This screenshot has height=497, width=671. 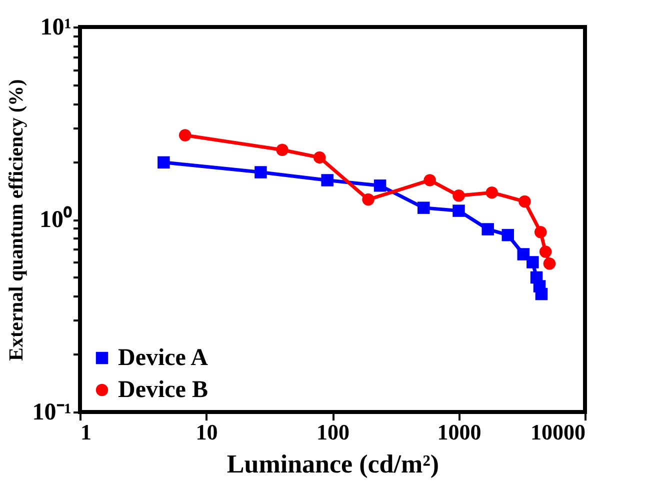 What do you see at coordinates (52, 413) in the screenshot?
I see `y-tick-label: 10⁻¹` at bounding box center [52, 413].